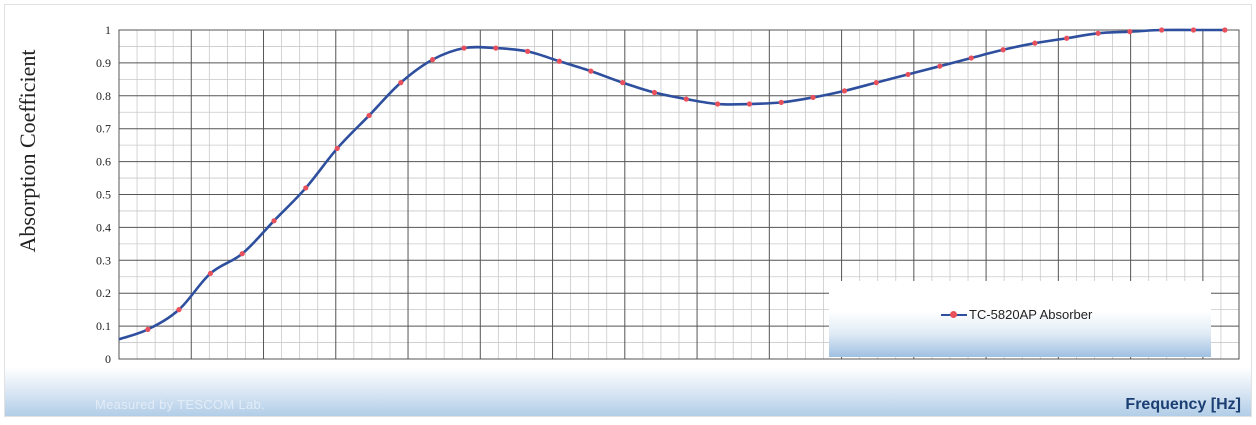  Describe the element at coordinates (108, 30) in the screenshot. I see `y-tick-label: 1` at that location.